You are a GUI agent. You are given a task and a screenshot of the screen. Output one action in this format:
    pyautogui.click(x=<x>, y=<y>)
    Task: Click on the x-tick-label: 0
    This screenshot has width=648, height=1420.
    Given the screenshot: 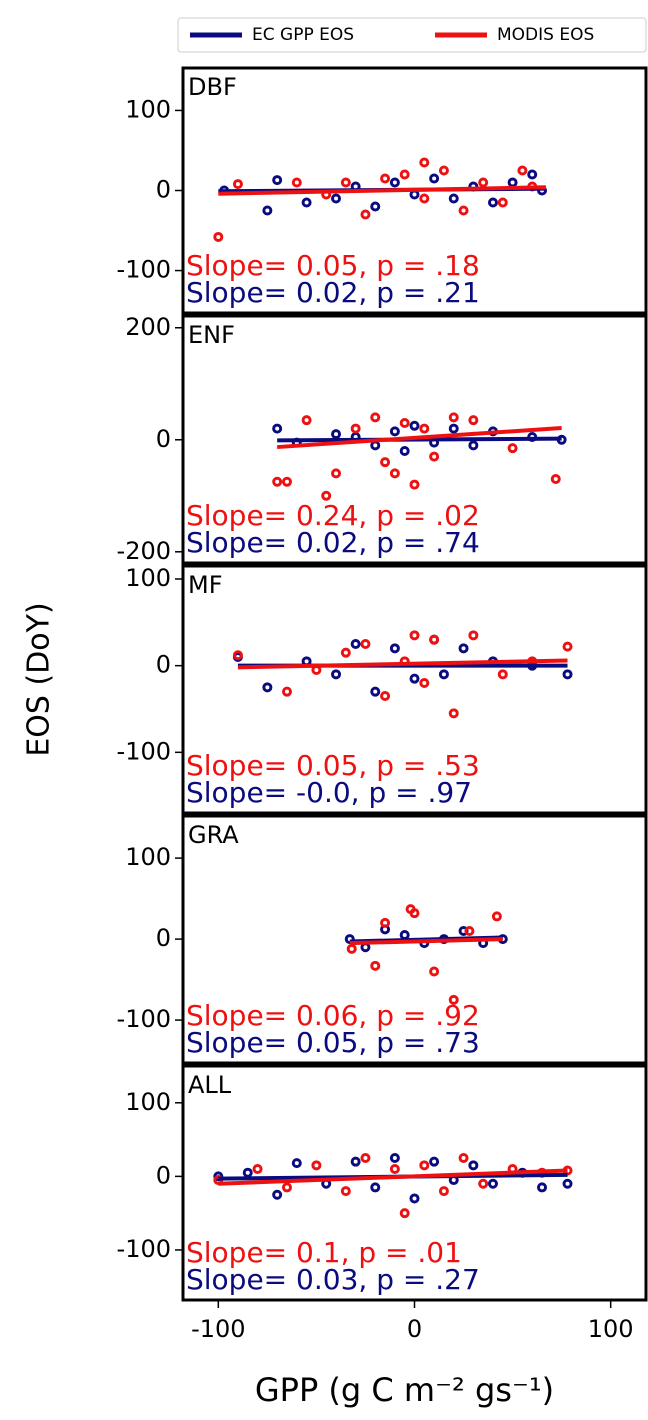 What is the action you would take?
    pyautogui.click(x=414, y=1329)
    